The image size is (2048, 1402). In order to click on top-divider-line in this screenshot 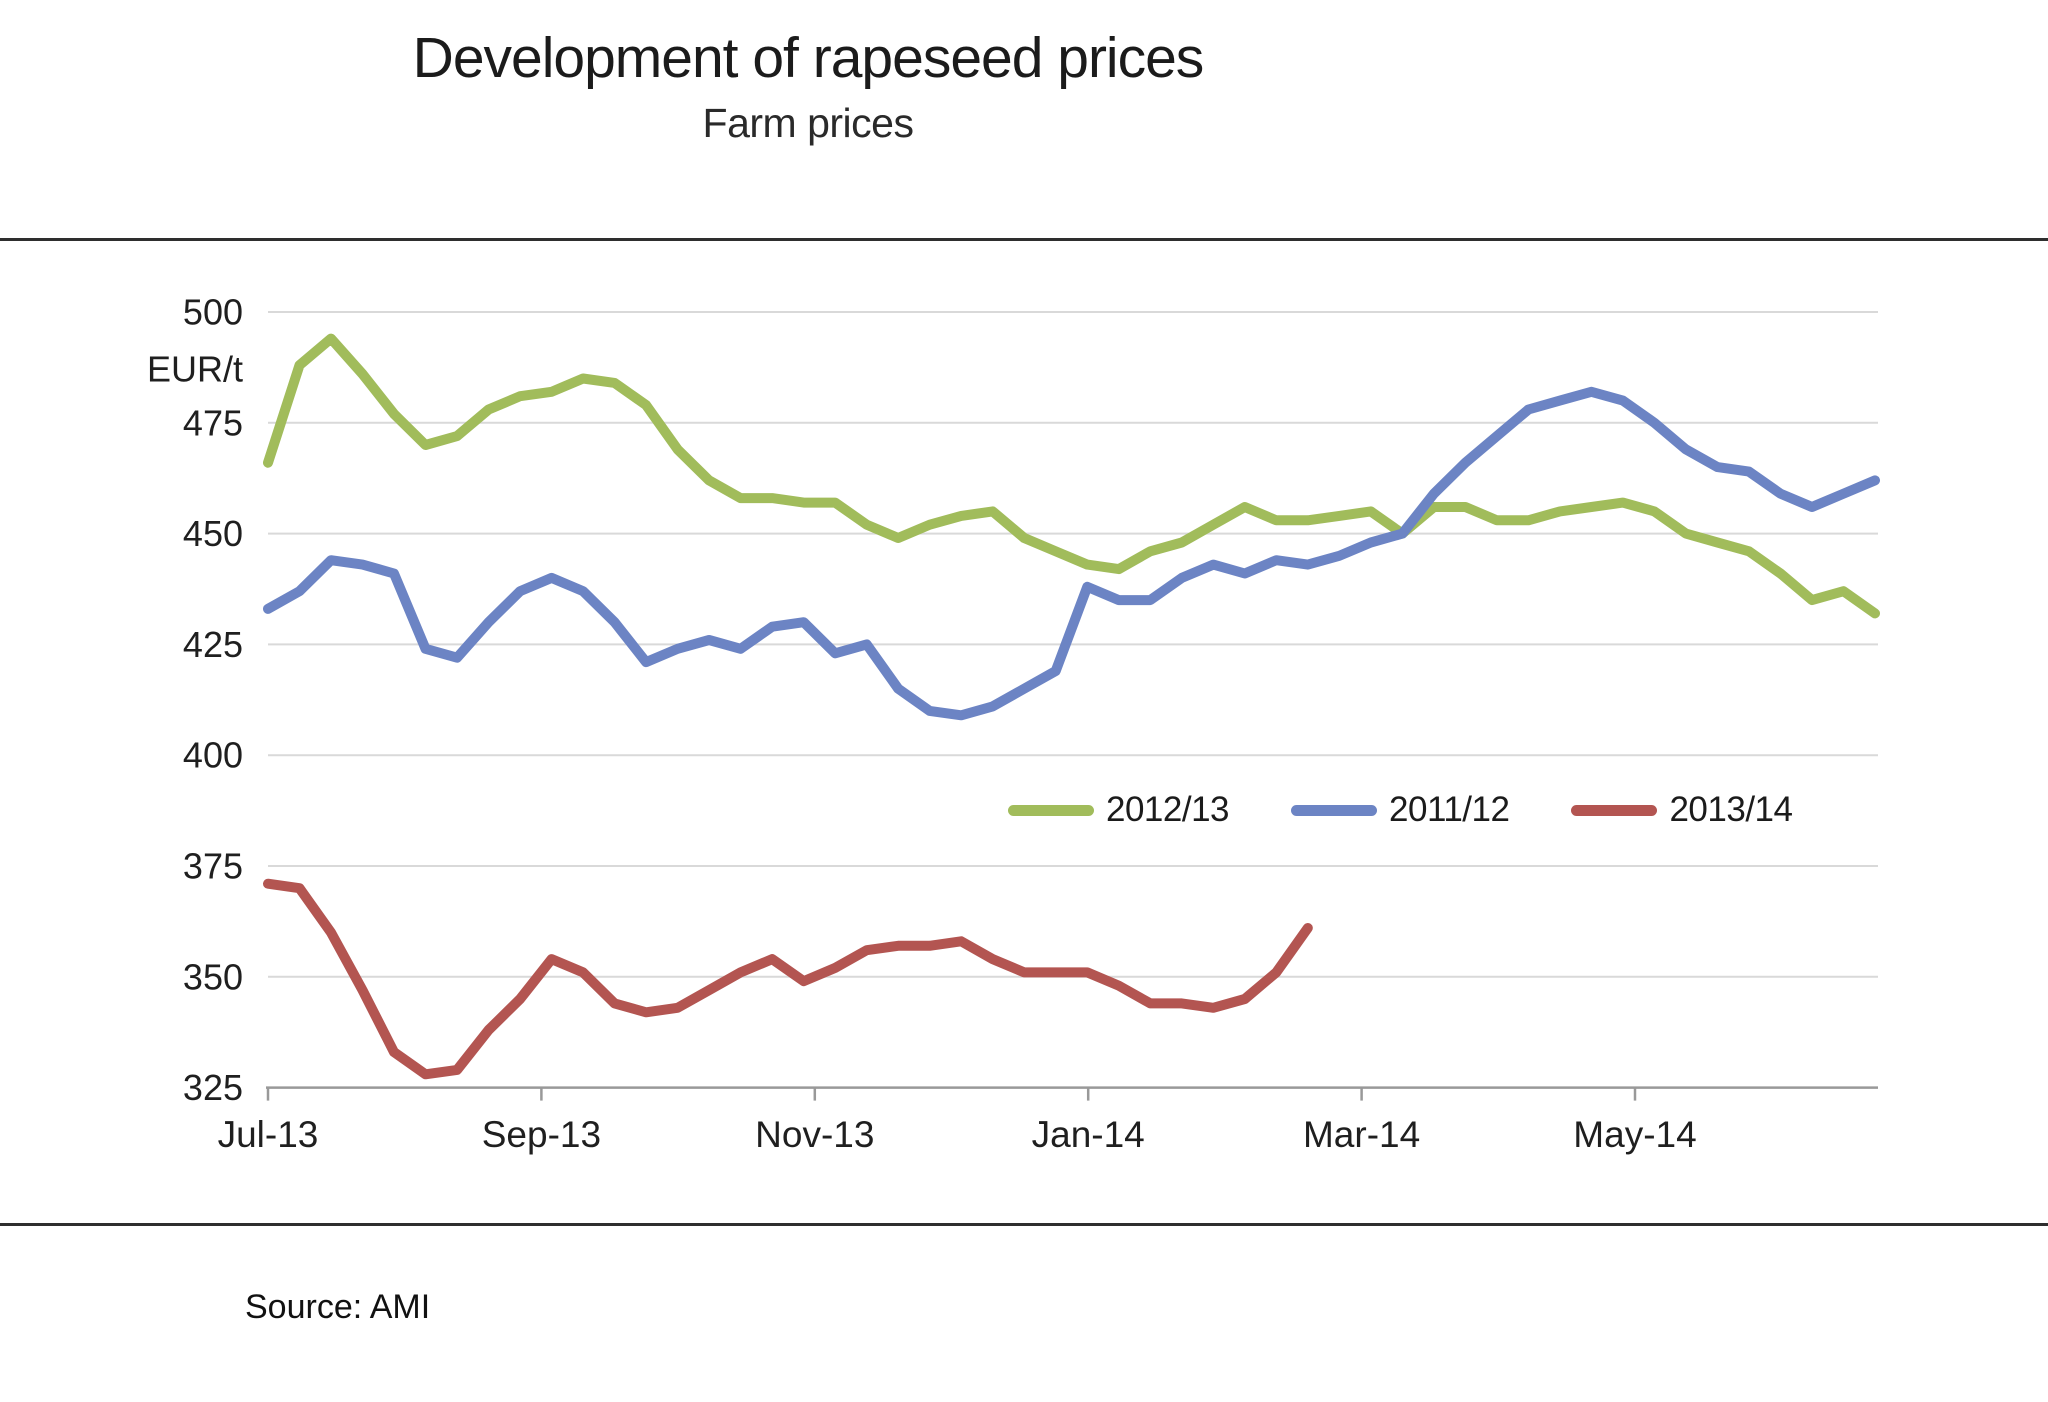, I will do `click(1024, 239)`.